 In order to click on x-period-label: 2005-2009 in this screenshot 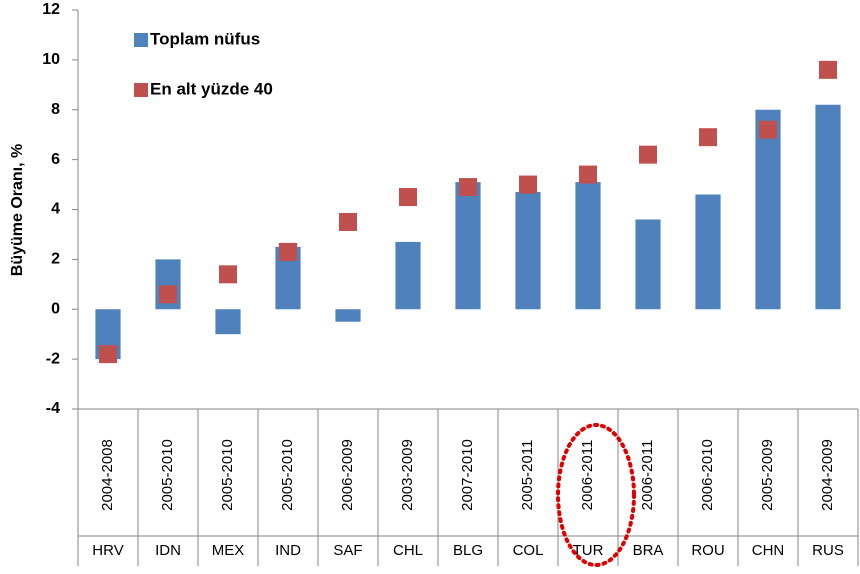, I will do `click(767, 475)`.